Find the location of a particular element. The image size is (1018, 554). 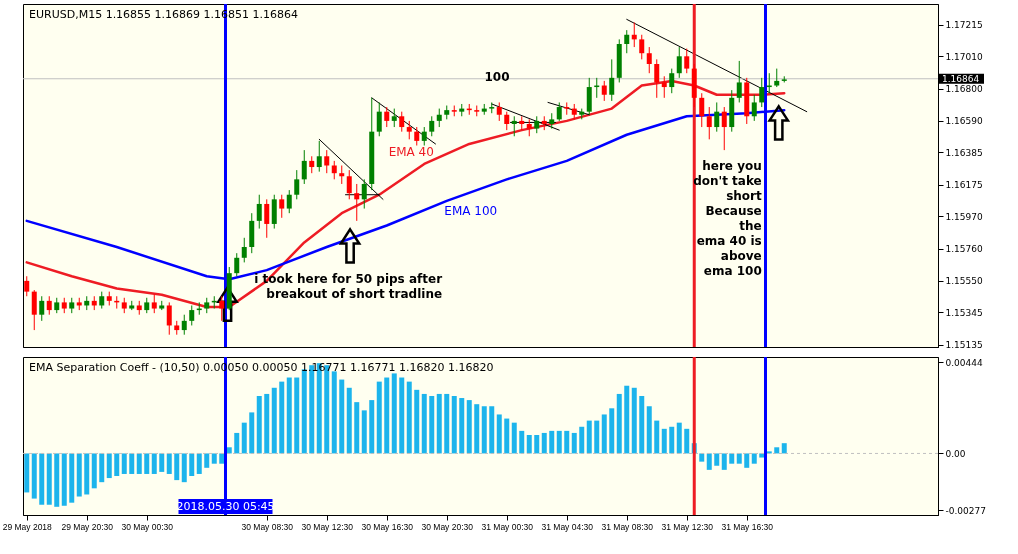

x-tick-label: 30 May 00:30 is located at coordinates (147, 526).